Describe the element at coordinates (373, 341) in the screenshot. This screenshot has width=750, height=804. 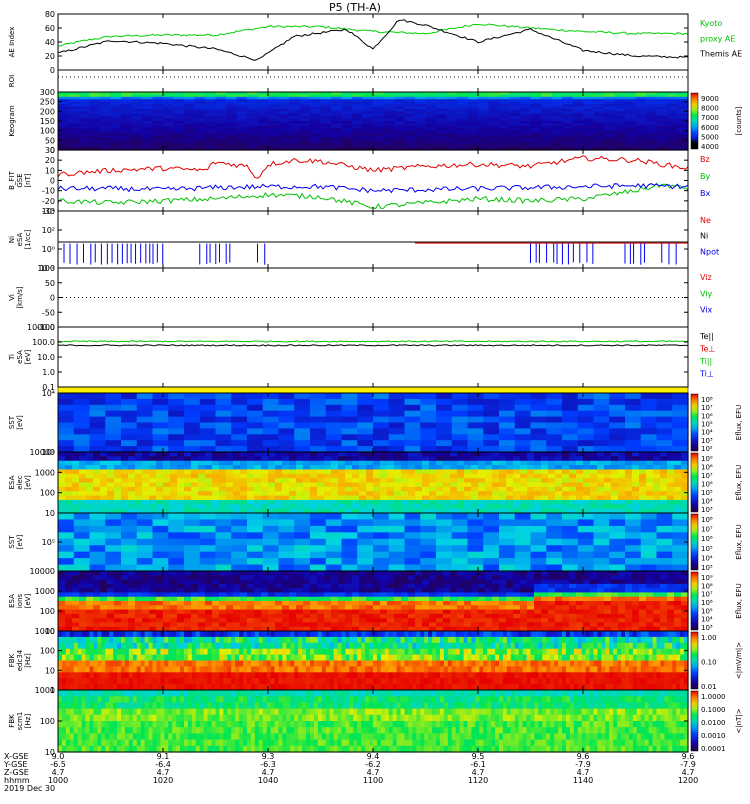
I see `series-ti-ti` at that location.